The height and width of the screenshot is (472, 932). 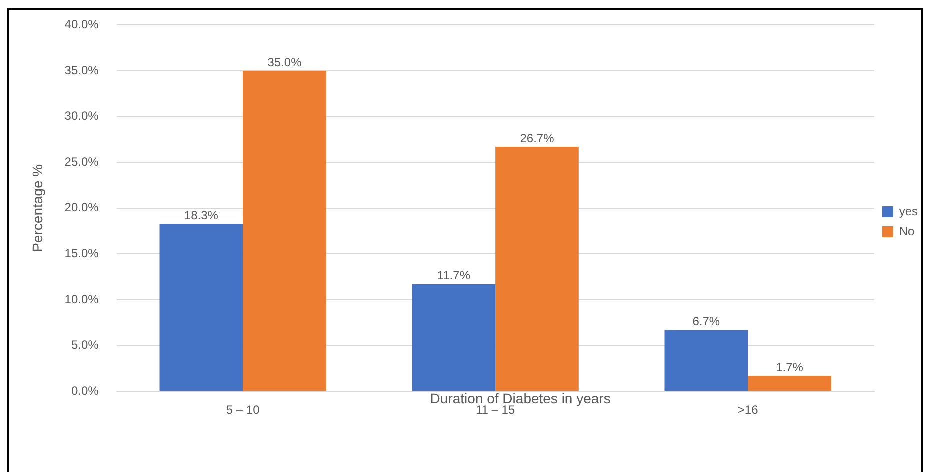 I want to click on x-tick-label: >16, so click(x=748, y=410).